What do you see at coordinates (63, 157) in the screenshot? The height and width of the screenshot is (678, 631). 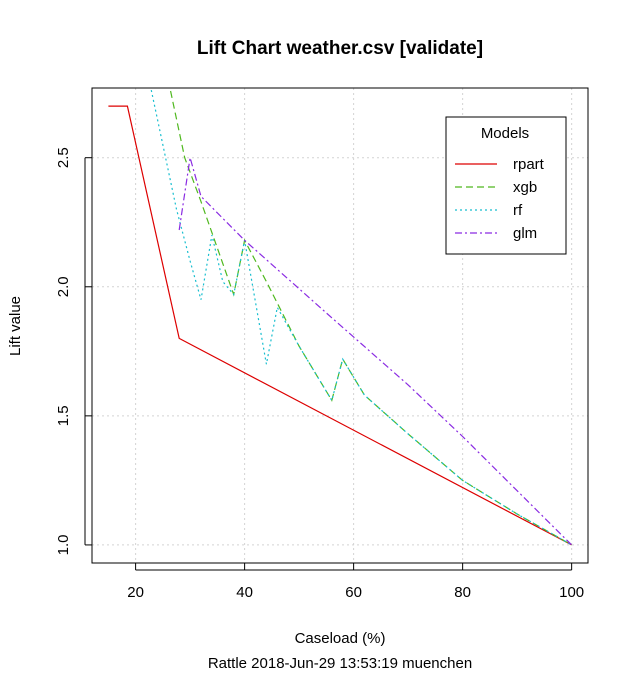 I see `y-tick-label: 2.5` at bounding box center [63, 157].